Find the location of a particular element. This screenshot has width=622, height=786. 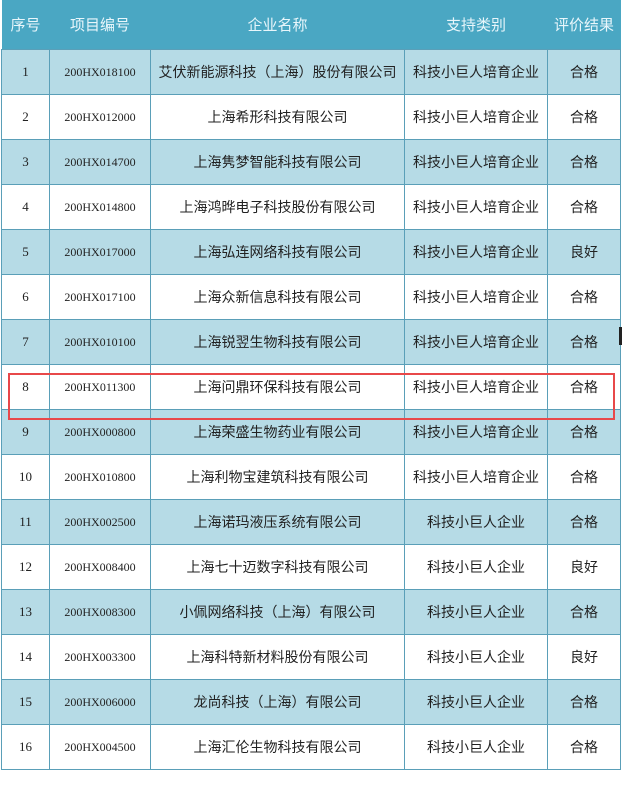

cell-index: 2 is located at coordinates (25, 117).